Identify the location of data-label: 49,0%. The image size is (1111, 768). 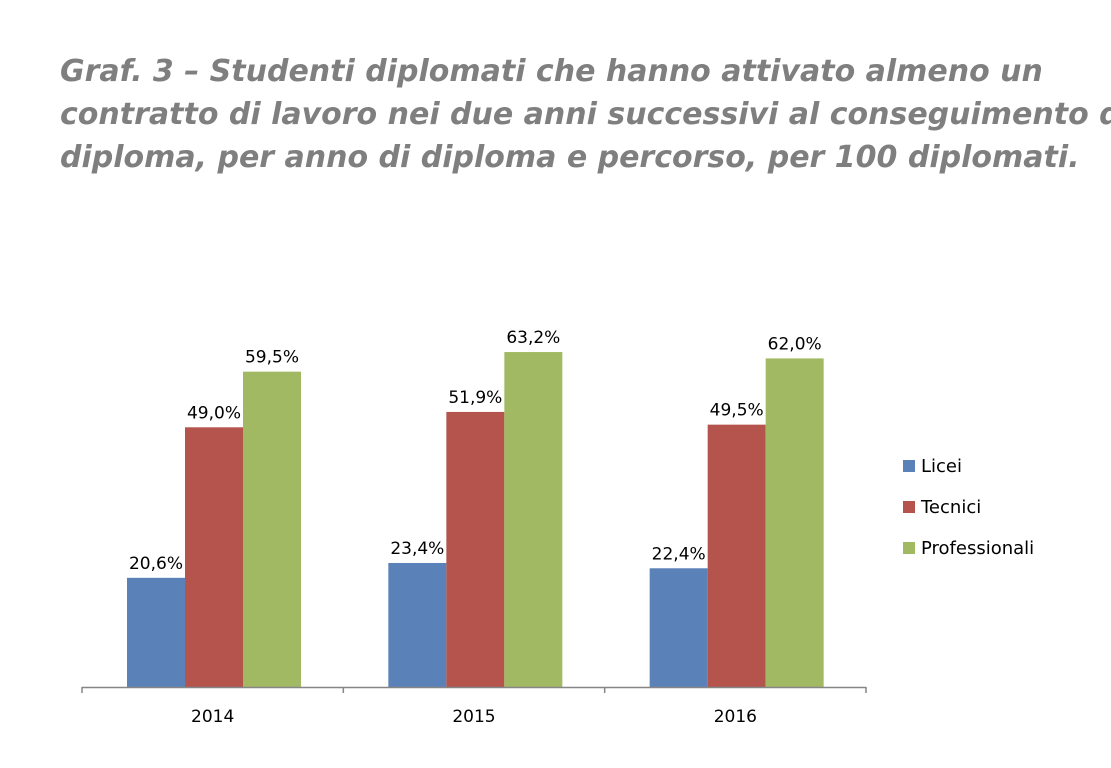
(214, 413).